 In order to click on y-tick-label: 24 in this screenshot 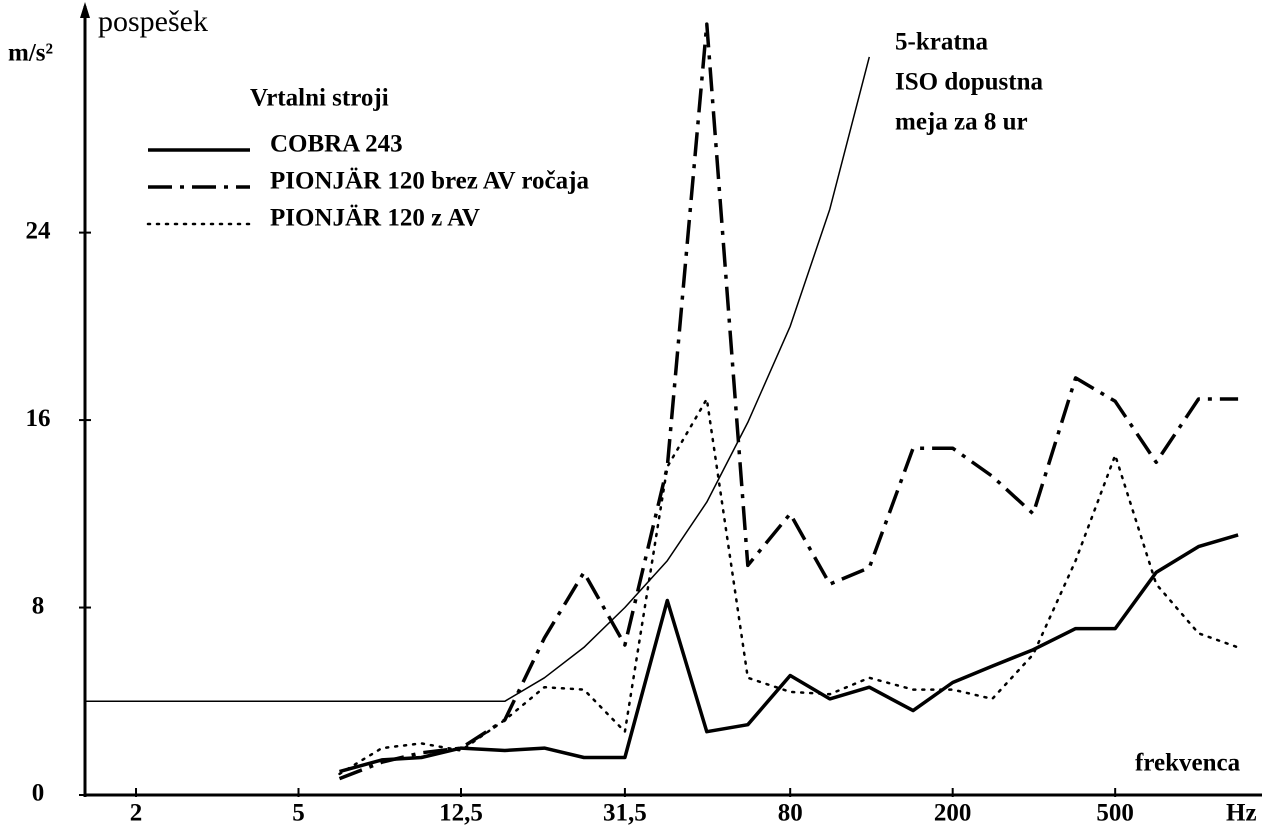, I will do `click(39, 230)`.